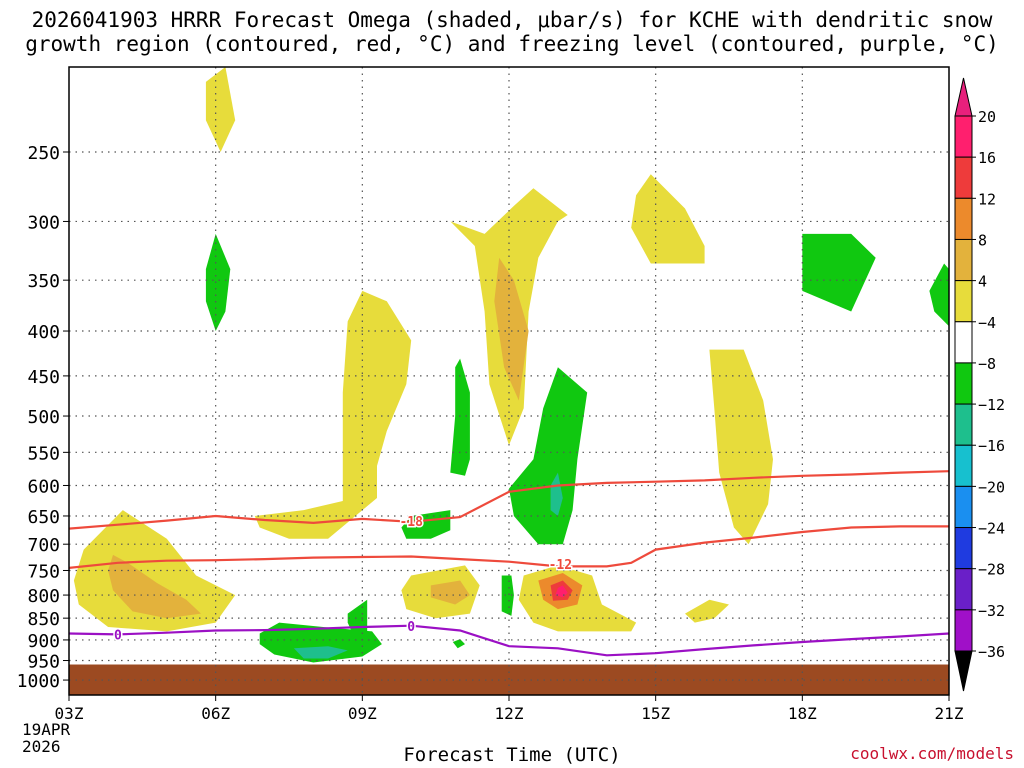  Describe the element at coordinates (802, 713) in the screenshot. I see `x-tick-label-18Z: 18Z` at that location.